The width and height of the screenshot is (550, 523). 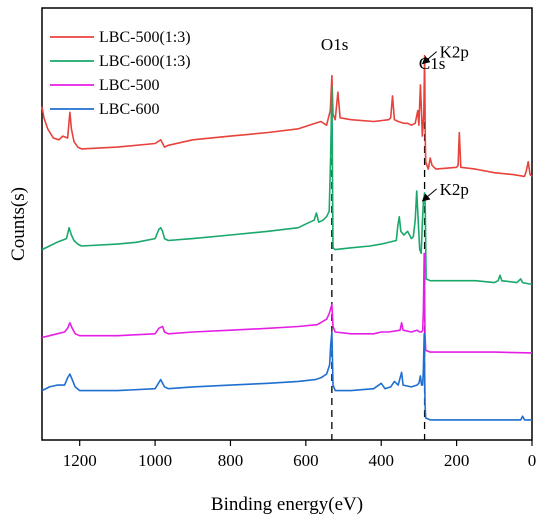 What do you see at coordinates (145, 61) in the screenshot?
I see `legend-label-2: LBC-600(1:3)` at bounding box center [145, 61].